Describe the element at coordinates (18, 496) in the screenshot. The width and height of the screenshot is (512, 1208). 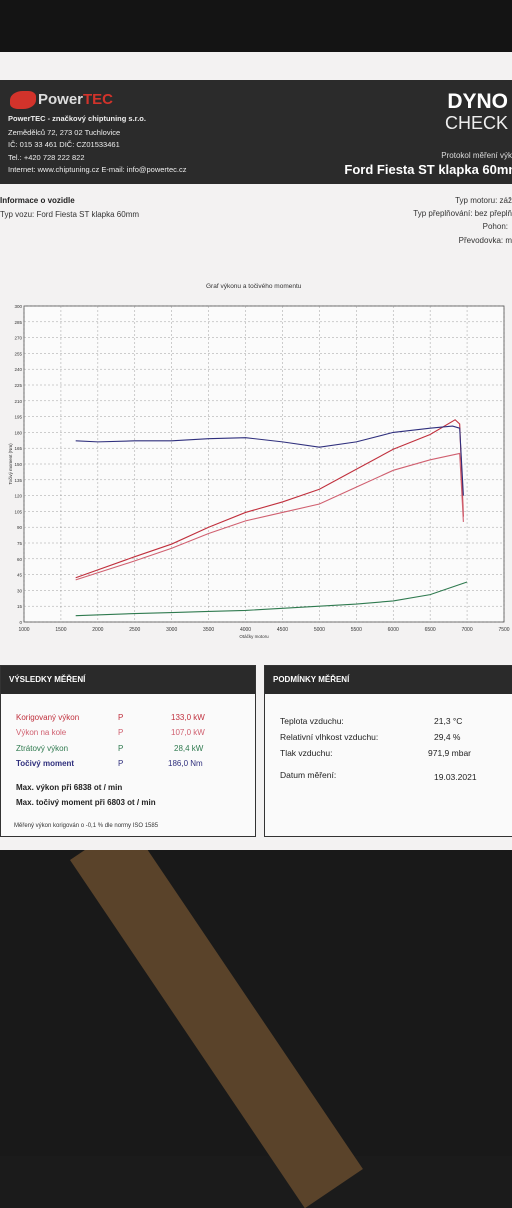
I see `y-tick-label: 120` at that location.